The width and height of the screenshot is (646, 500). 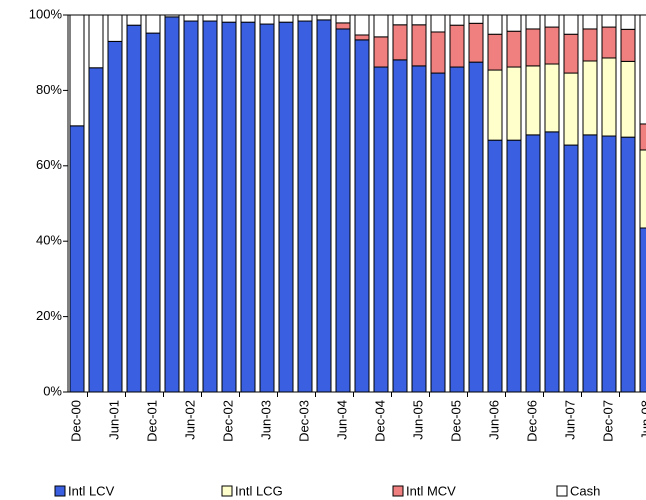 What do you see at coordinates (607, 421) in the screenshot?
I see `x-tick-label: Dec-07` at bounding box center [607, 421].